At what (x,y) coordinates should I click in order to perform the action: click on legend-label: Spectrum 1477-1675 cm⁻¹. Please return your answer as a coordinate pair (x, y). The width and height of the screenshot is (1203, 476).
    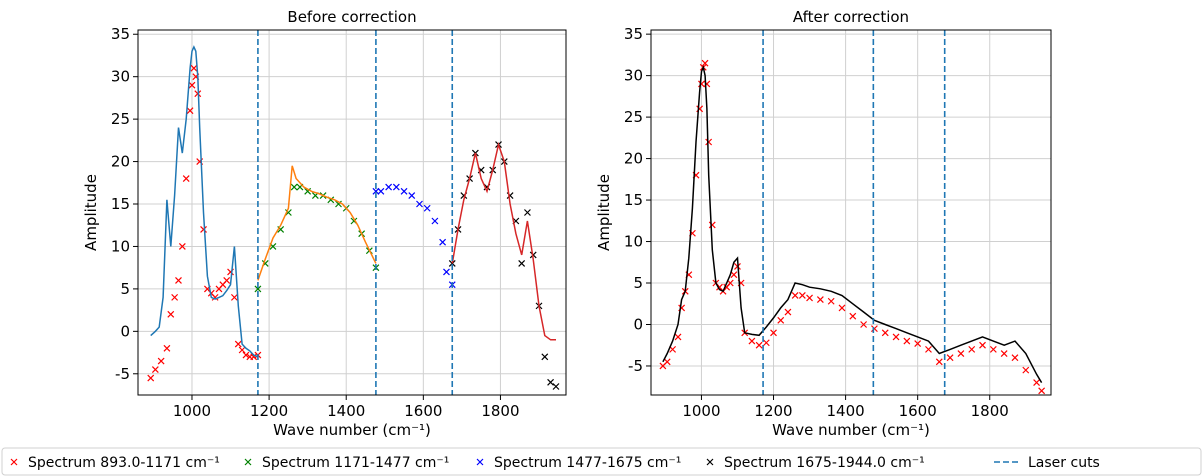
    Looking at the image, I should click on (587, 463).